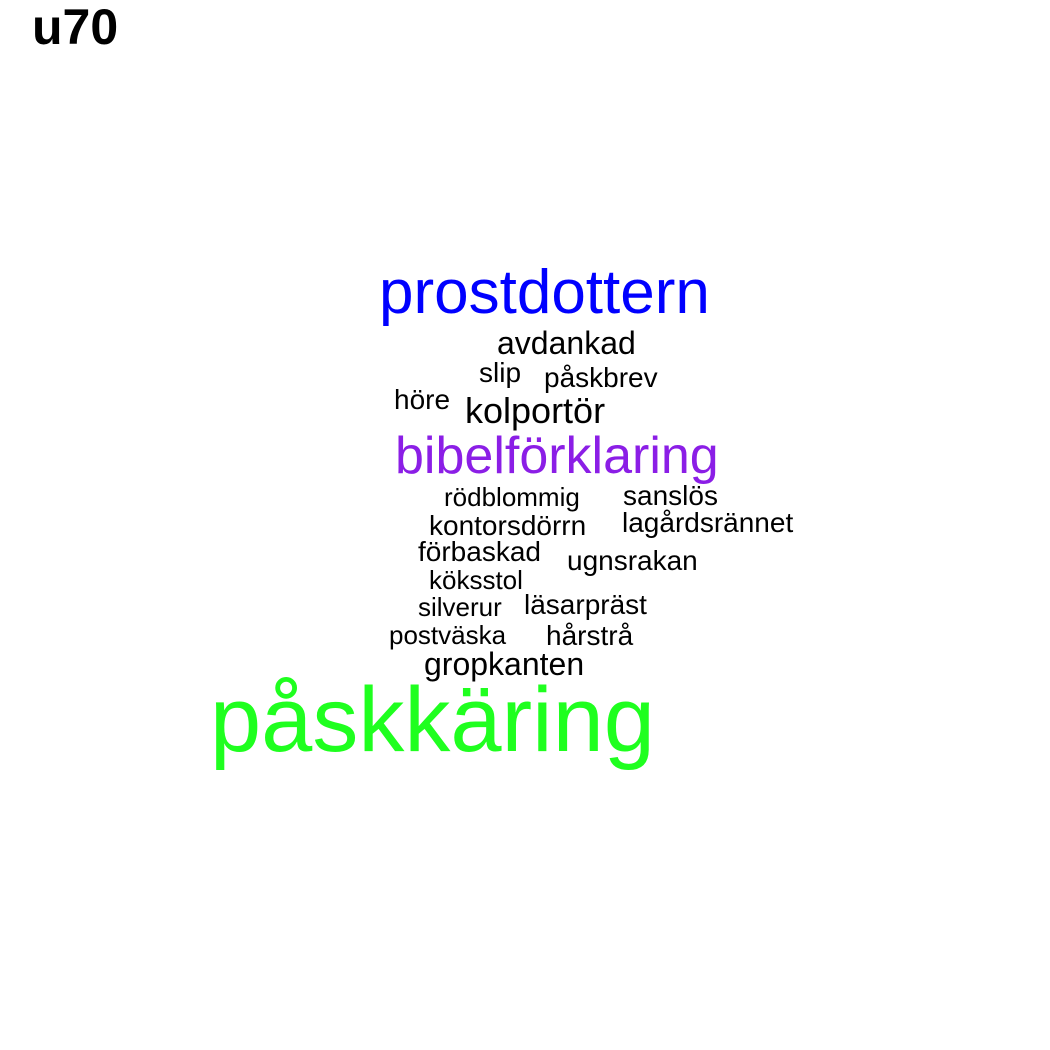  I want to click on word-postvaska: postväska, so click(448, 635).